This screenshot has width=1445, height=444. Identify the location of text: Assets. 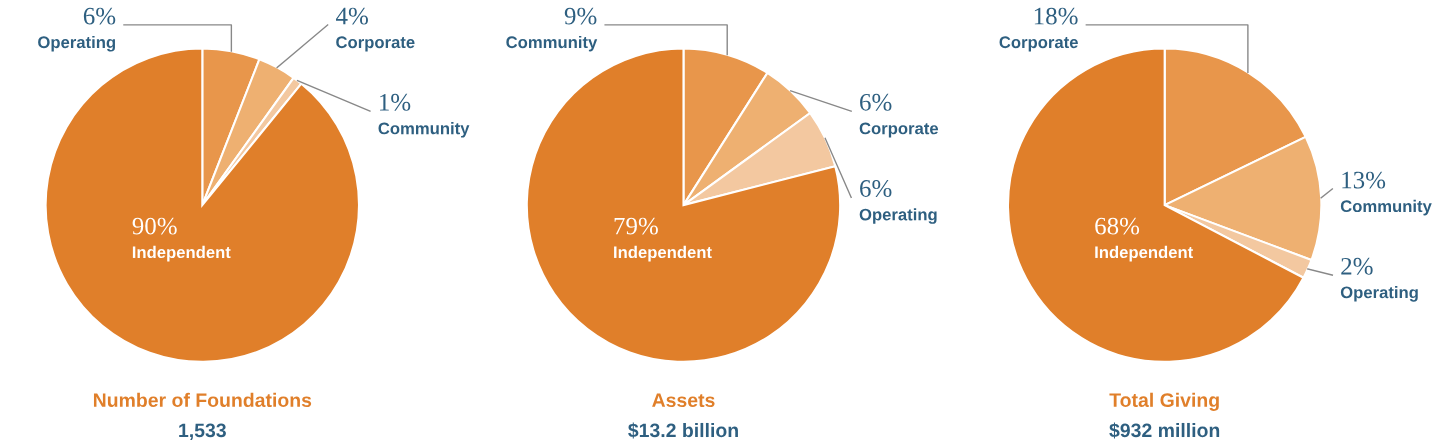
(683, 400).